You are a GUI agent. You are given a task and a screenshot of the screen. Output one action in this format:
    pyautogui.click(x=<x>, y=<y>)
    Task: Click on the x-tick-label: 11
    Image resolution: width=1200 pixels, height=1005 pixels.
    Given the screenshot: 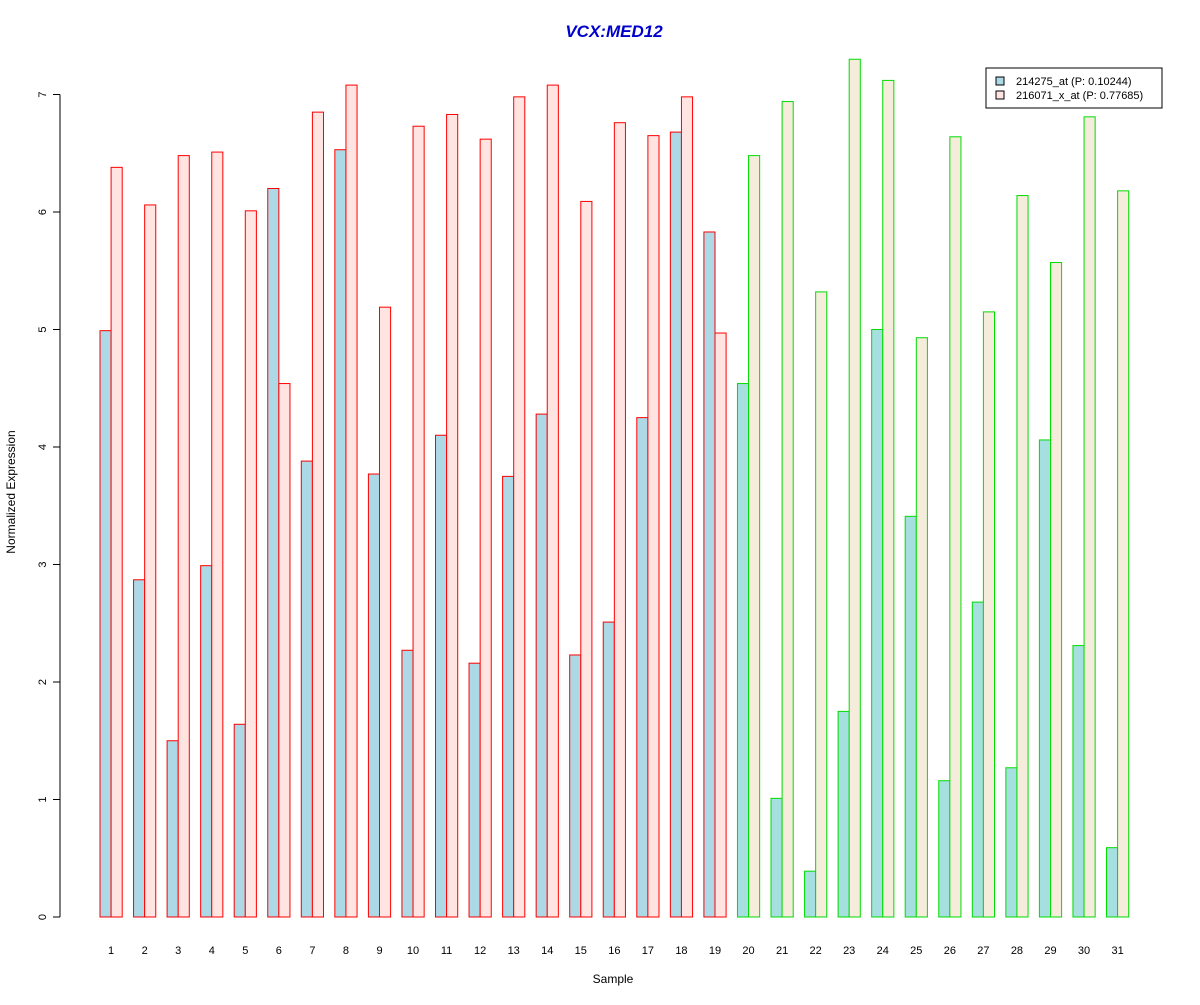 What is the action you would take?
    pyautogui.click(x=446, y=951)
    